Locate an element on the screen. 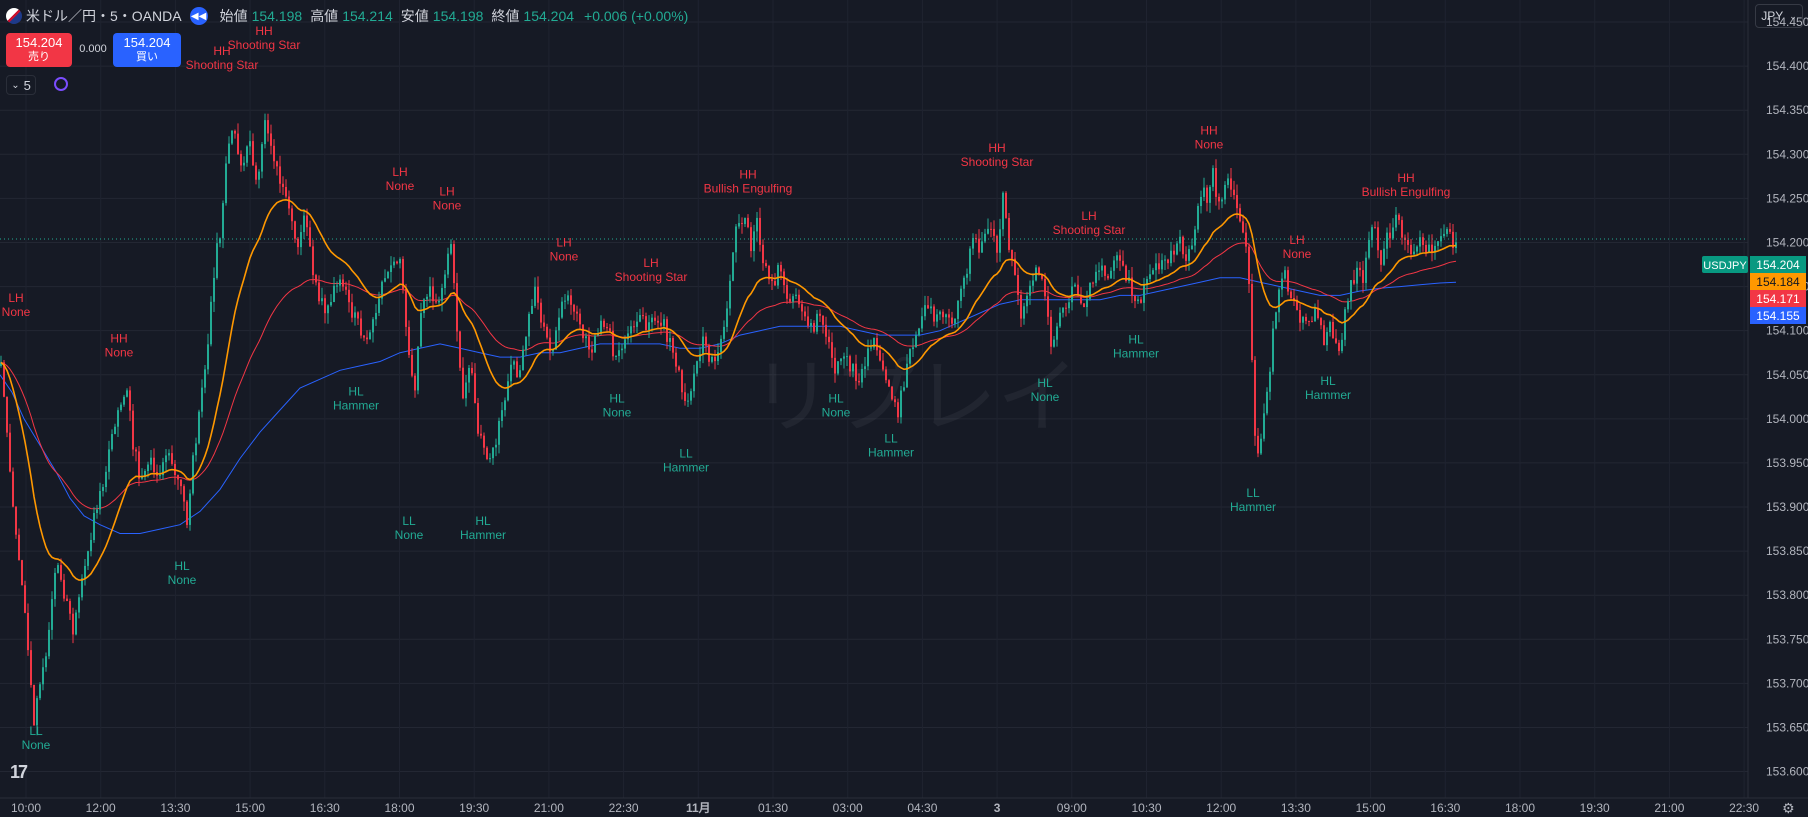 This screenshot has height=817, width=1808. time-tick-label: 21:00 is located at coordinates (1669, 808).